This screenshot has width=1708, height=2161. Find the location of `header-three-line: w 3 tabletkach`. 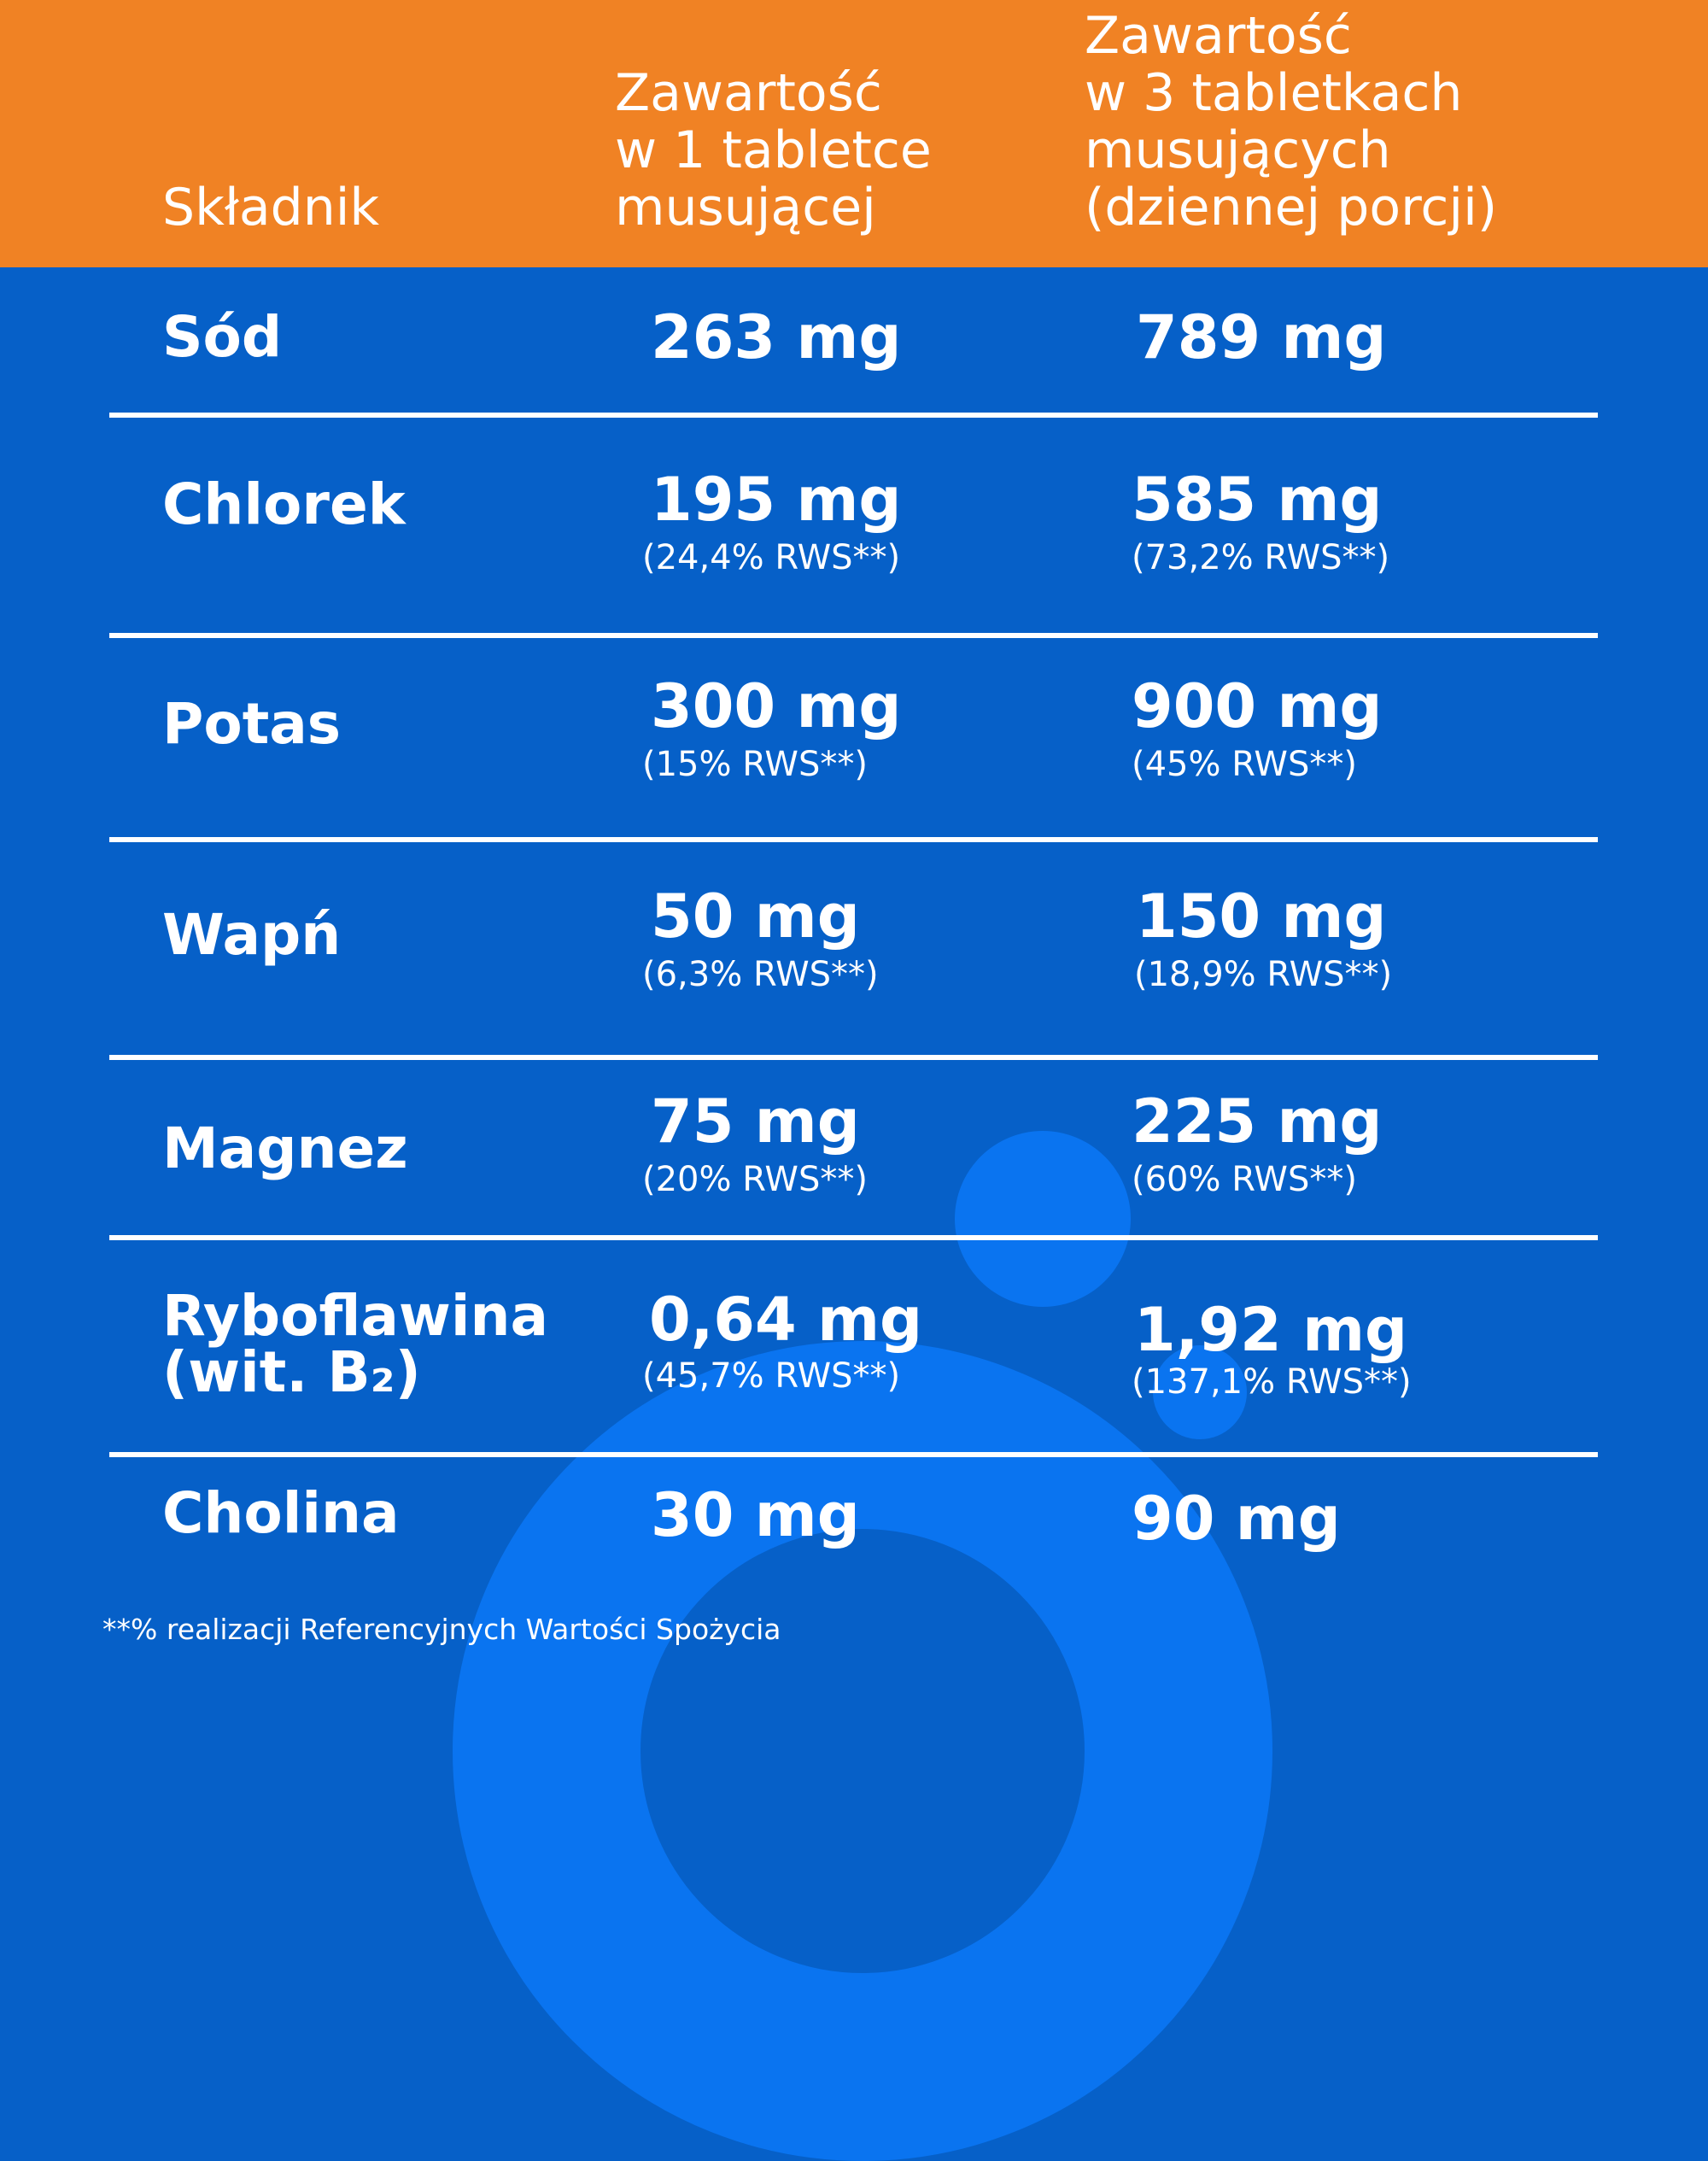

header-three-line: w 3 tabletkach is located at coordinates (1274, 93).